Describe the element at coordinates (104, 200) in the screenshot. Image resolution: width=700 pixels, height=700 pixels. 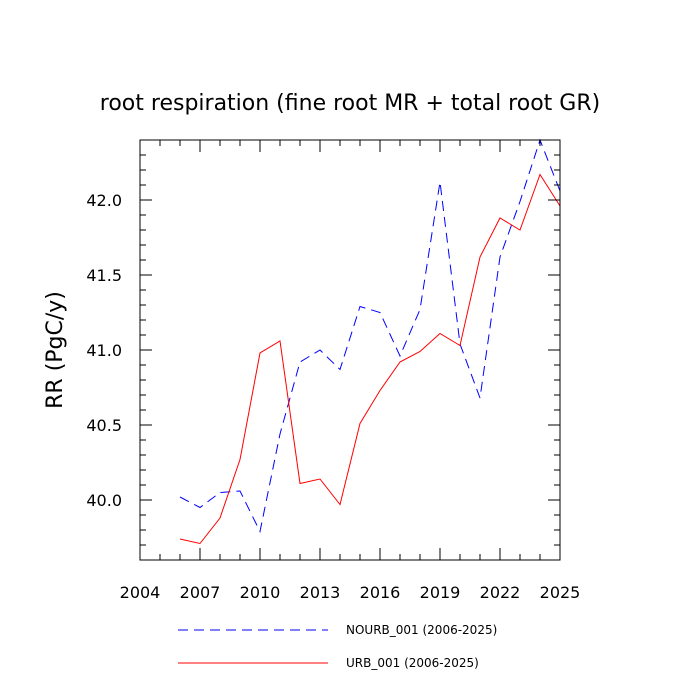
I see `y-tick-label: 42.0` at that location.